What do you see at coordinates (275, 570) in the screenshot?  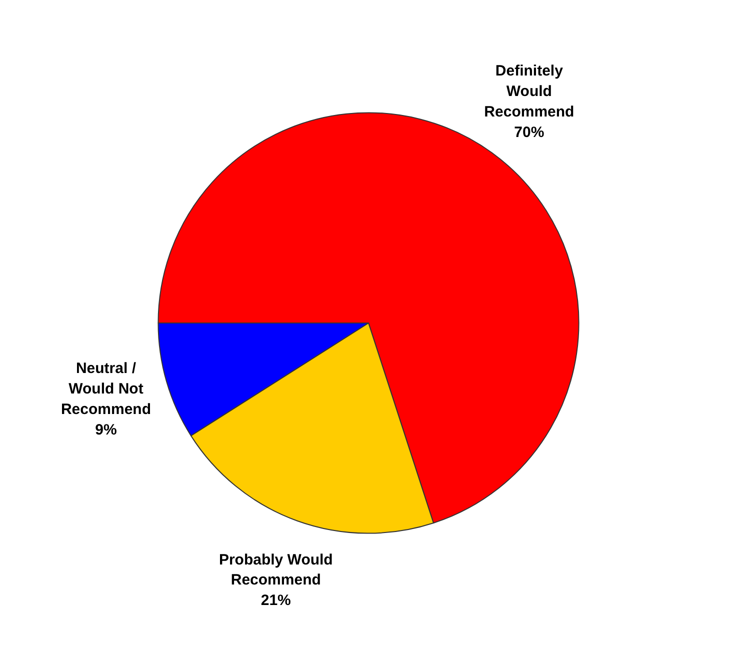 I see `slice-label: Probably Would Recommend` at bounding box center [275, 570].